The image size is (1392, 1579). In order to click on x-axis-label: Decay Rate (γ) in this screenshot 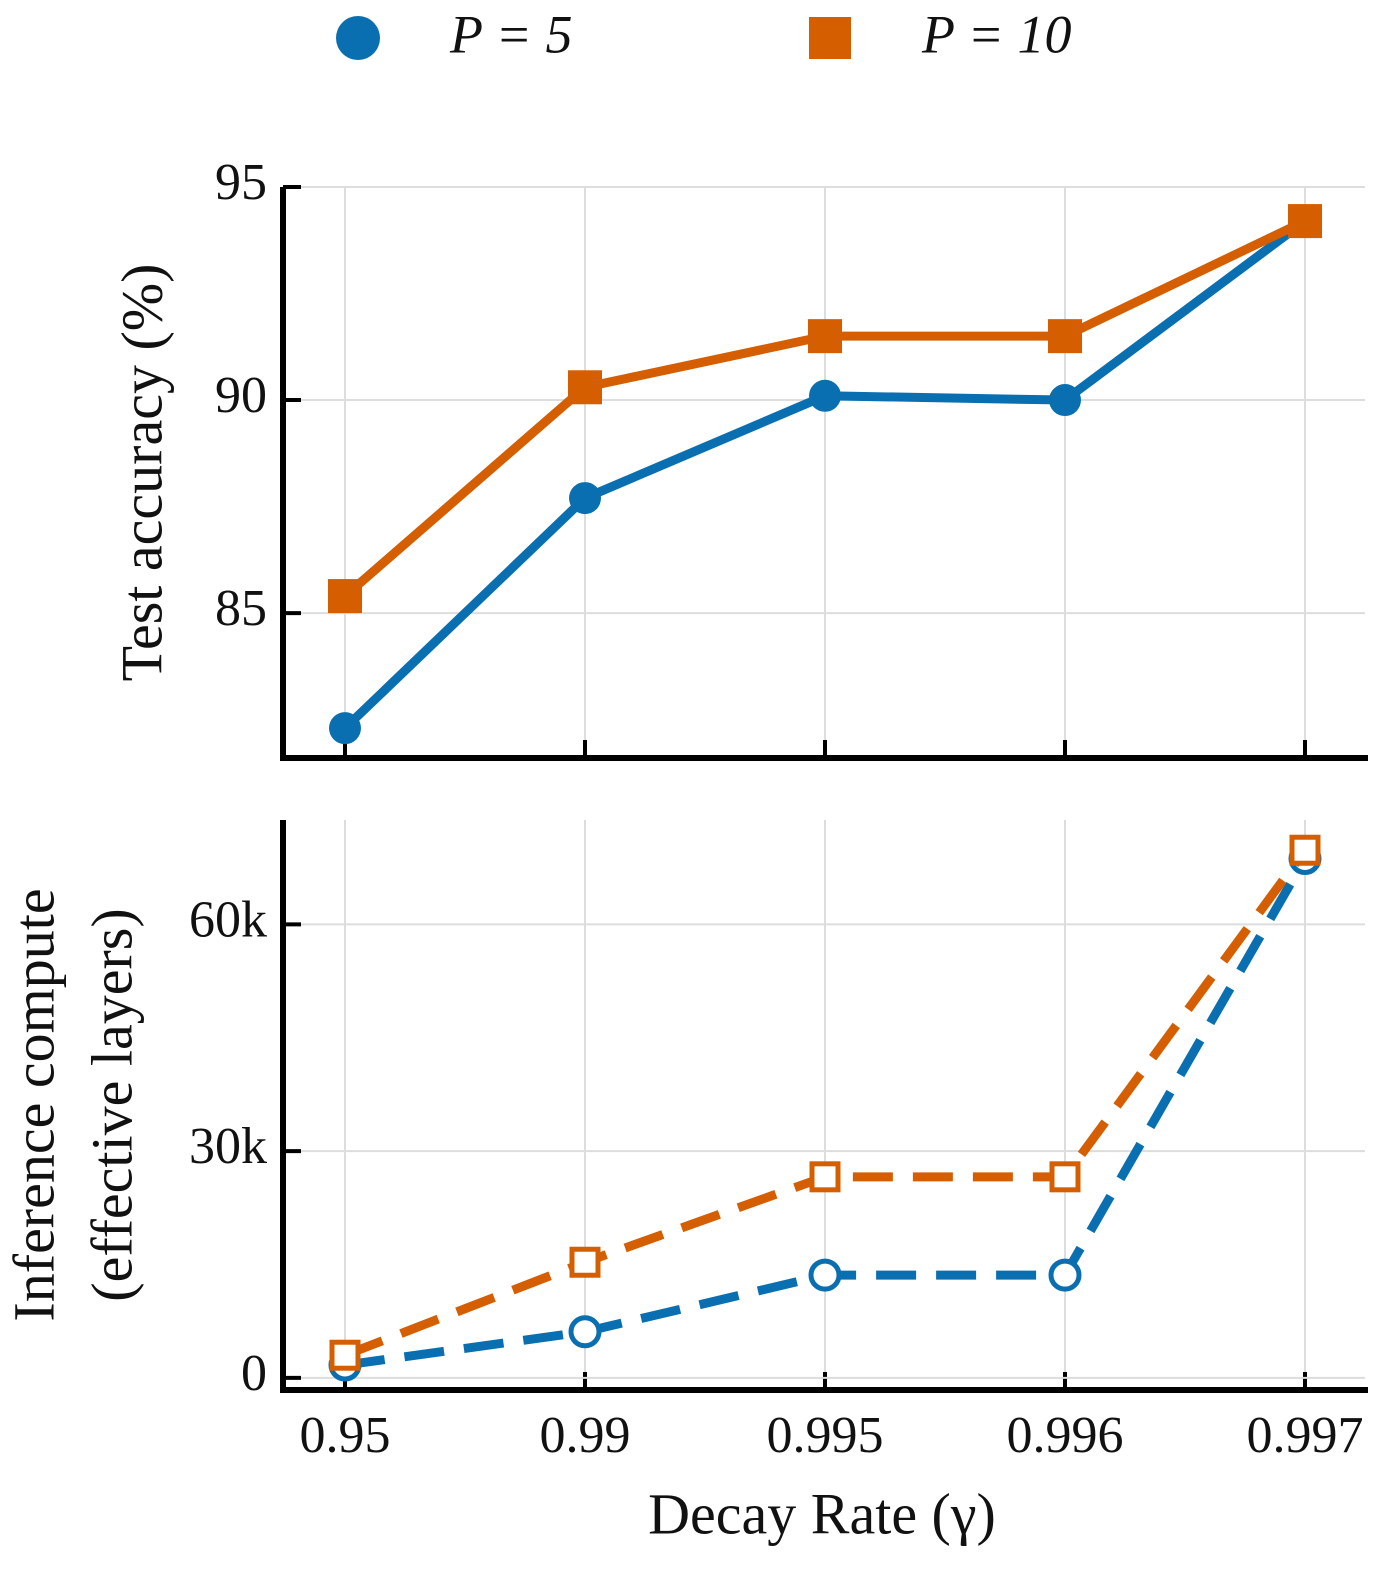, I will do `click(822, 1513)`.